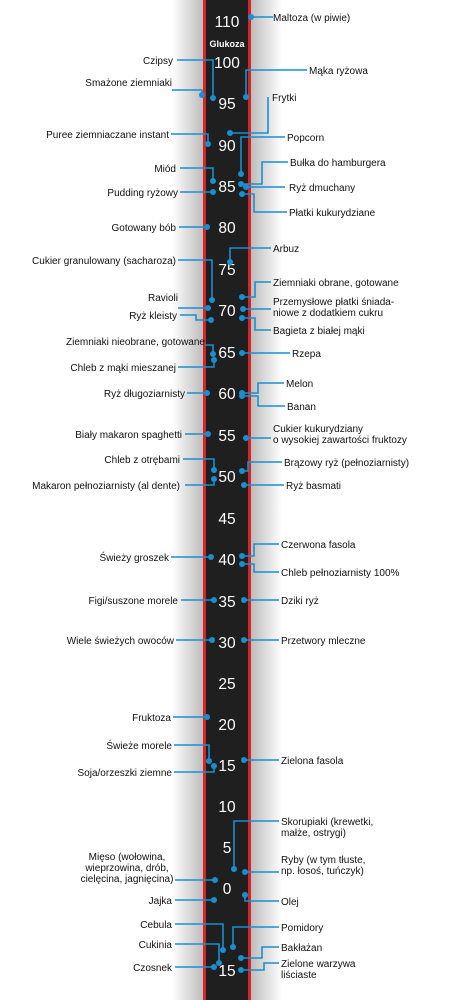 The image size is (454, 1000). Describe the element at coordinates (142, 193) in the screenshot. I see `food-label: Pudding ryżowy` at that location.